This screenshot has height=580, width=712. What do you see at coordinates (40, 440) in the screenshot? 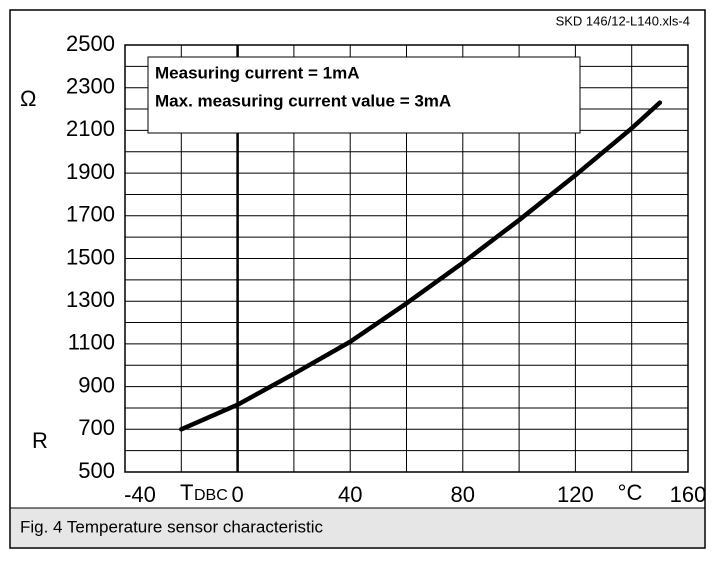
I see `y-label: R` at bounding box center [40, 440].